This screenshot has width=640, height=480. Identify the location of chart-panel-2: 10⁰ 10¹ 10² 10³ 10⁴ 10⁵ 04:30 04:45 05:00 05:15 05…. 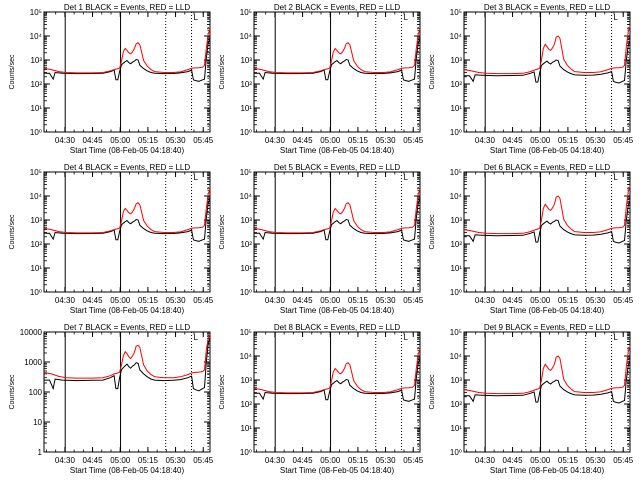
(321, 79).